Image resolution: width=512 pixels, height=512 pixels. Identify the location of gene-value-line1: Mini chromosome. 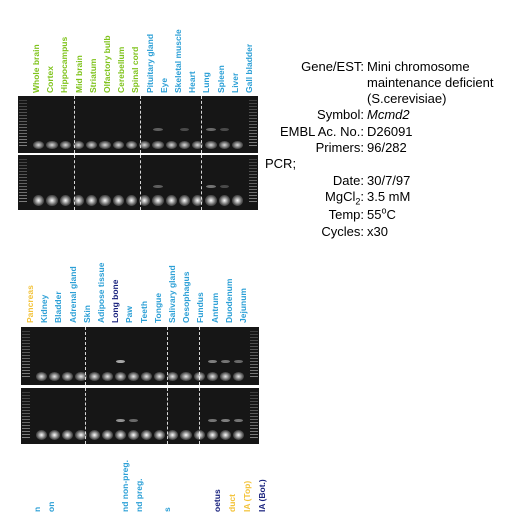
(418, 66).